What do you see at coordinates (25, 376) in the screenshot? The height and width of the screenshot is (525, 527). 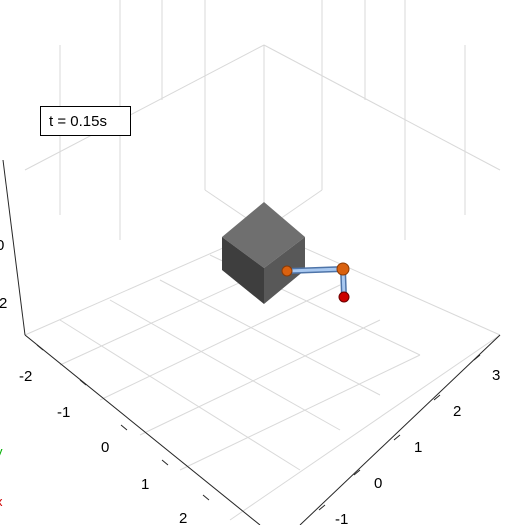 I see `x-tick-label: -2` at bounding box center [25, 376].